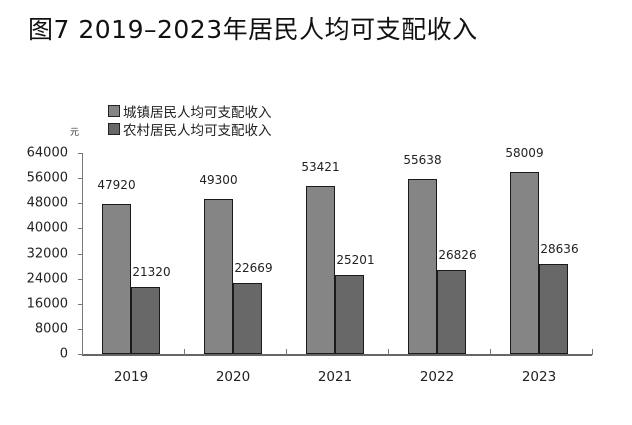 Image resolution: width=632 pixels, height=425 pixels. I want to click on bar-urban-2020, so click(218, 276).